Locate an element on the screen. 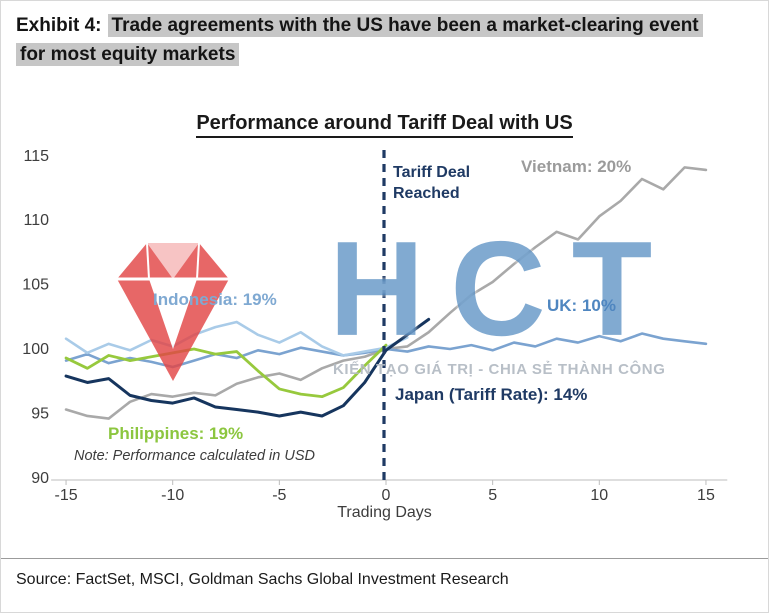 Image resolution: width=769 pixels, height=613 pixels. svg-text: 115 is located at coordinates (36, 156).